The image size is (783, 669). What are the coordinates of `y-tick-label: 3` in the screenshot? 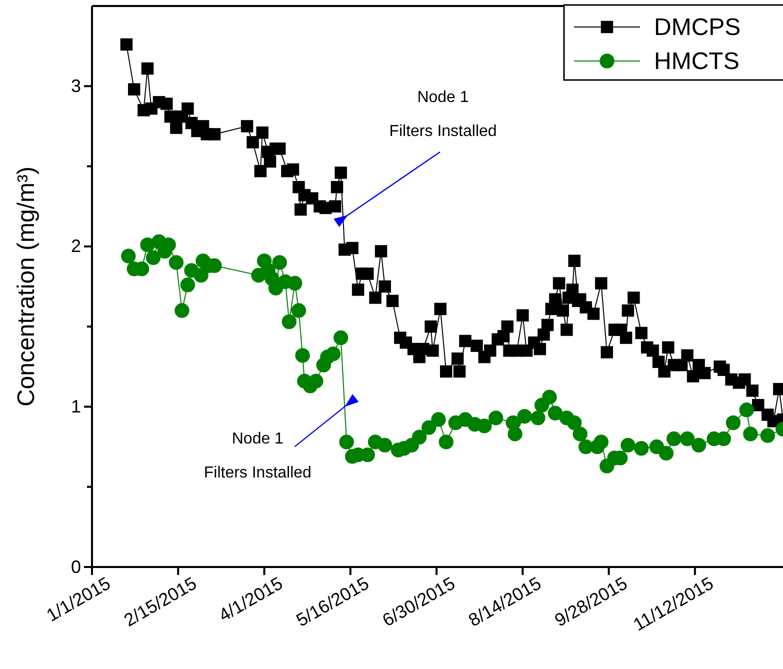 It's located at (75, 86).